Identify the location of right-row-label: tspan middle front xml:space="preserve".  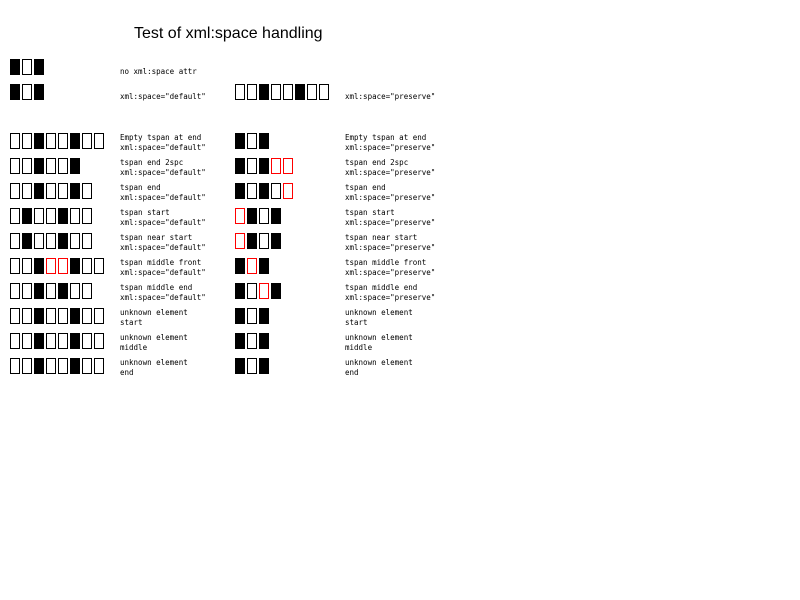
(390, 268).